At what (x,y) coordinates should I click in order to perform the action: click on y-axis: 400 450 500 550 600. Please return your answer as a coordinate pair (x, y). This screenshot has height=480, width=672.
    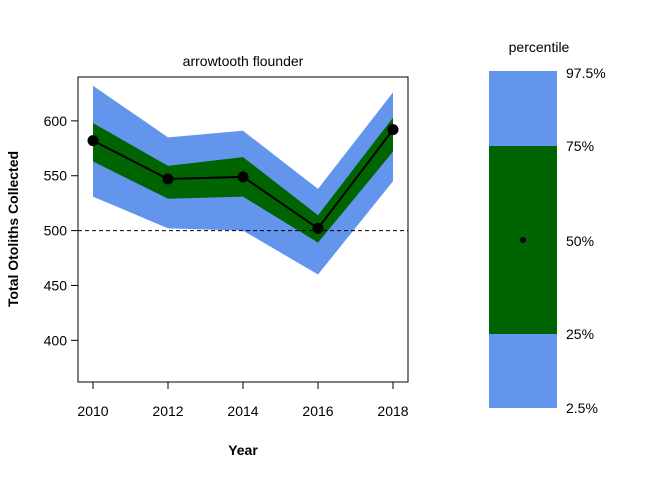
    Looking at the image, I should click on (61, 230).